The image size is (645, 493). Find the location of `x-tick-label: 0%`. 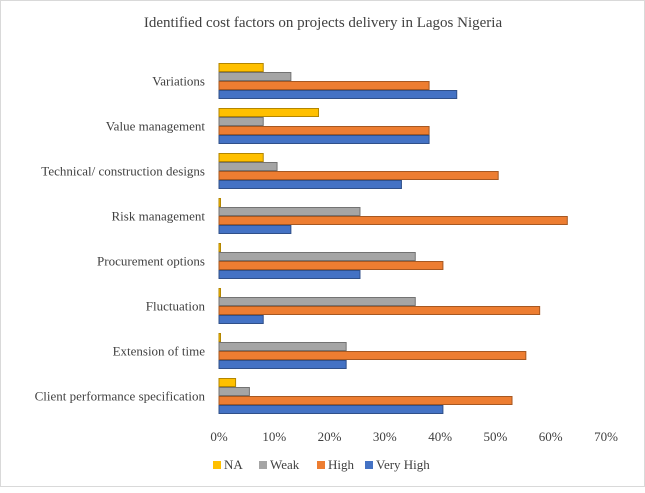

x-tick-label: 0% is located at coordinates (219, 436).